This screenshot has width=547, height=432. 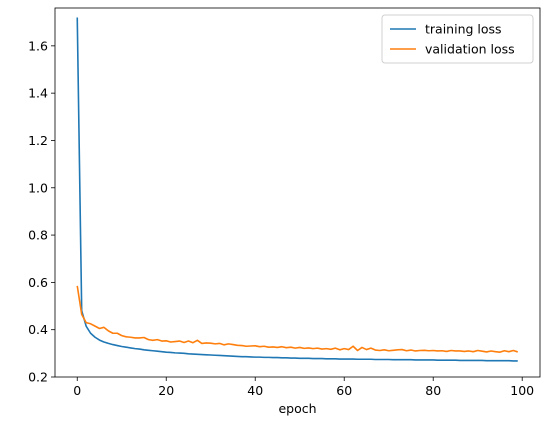 I want to click on x-tick-label: 40, so click(x=255, y=390).